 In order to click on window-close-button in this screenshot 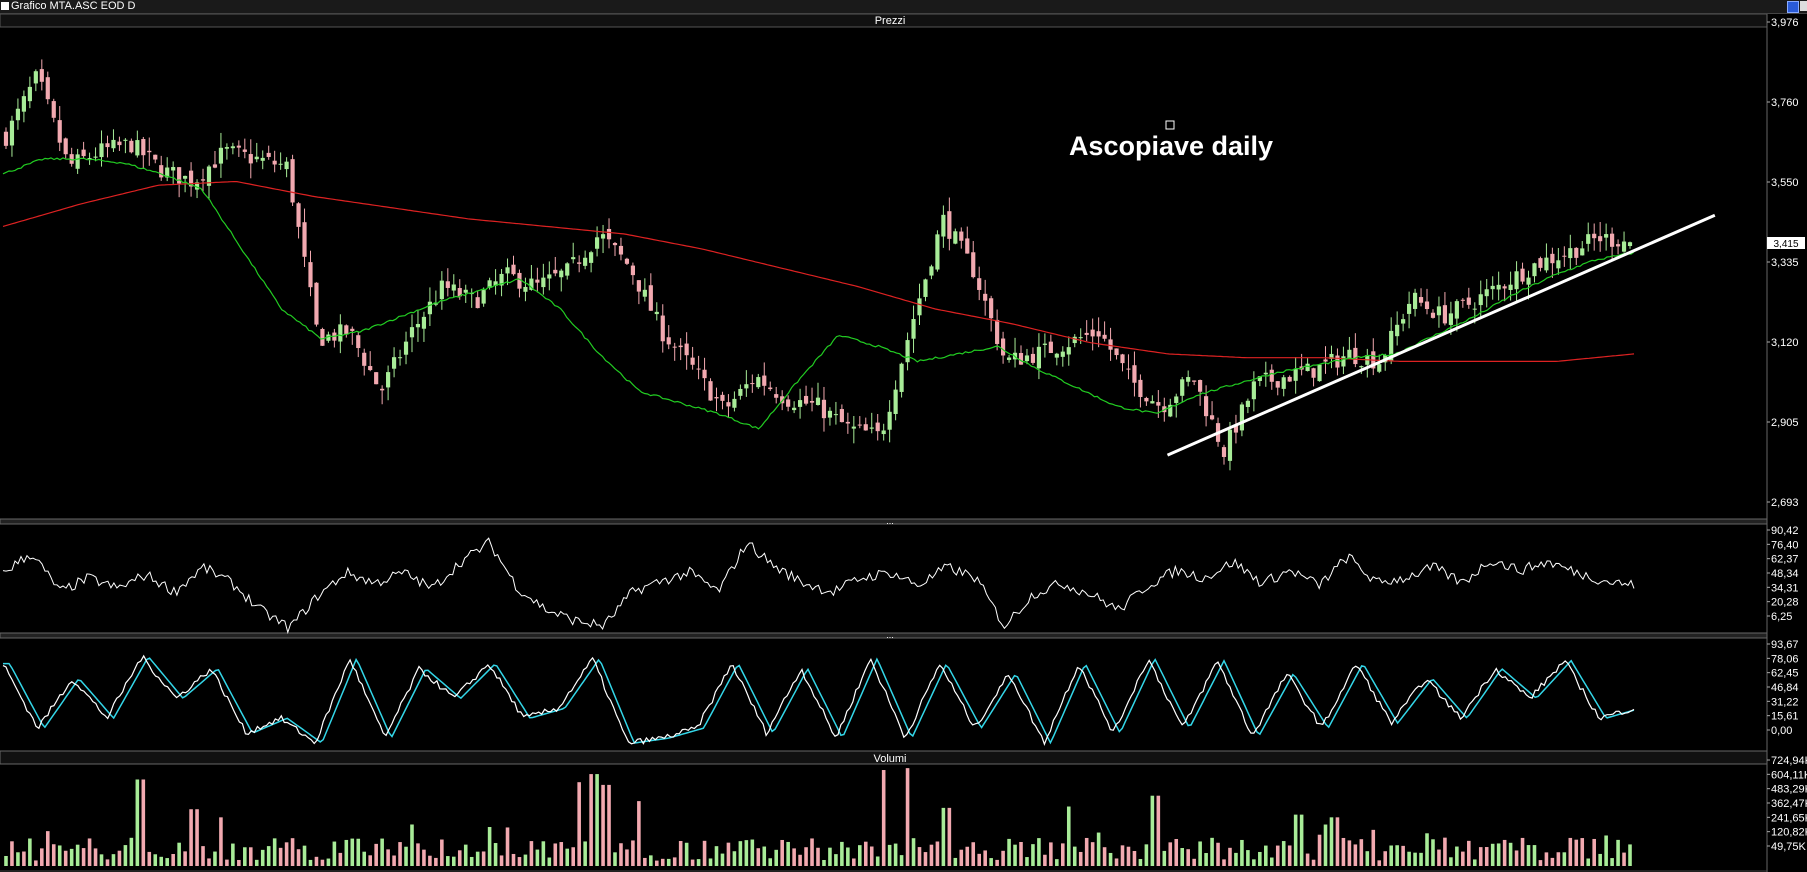, I will do `click(1803, 6)`.